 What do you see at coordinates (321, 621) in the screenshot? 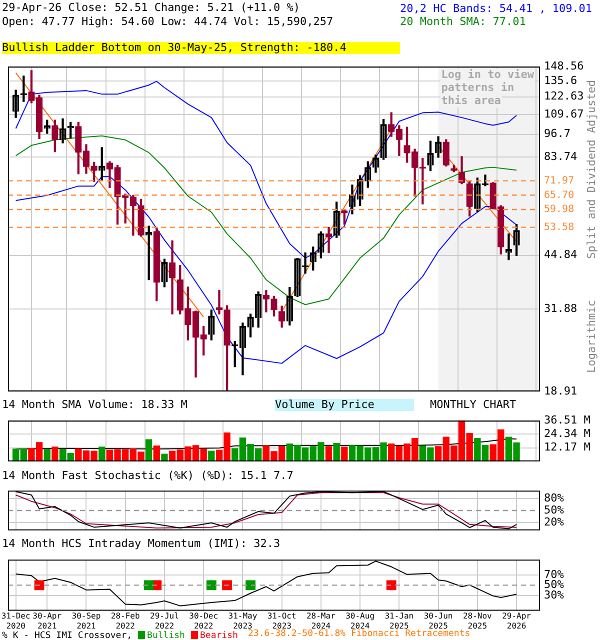
I see `x-tick-label: 28-Mar 2024` at bounding box center [321, 621].